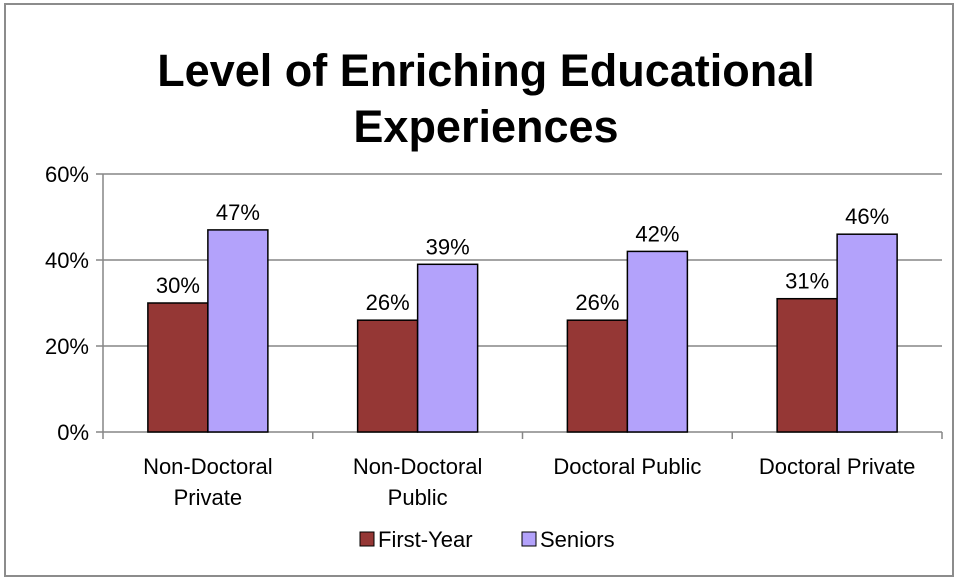 The image size is (960, 579). What do you see at coordinates (487, 539) in the screenshot?
I see `legend: First-Year Seniors` at bounding box center [487, 539].